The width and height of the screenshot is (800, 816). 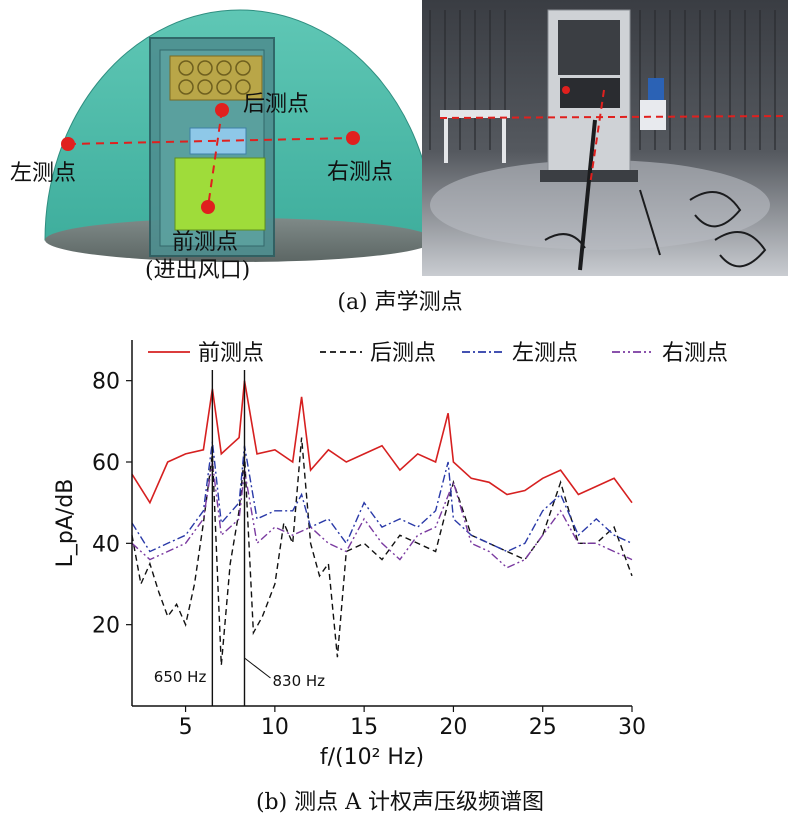 I want to click on legend: 前测点 后测点 左测点 右测点, so click(x=438, y=353).